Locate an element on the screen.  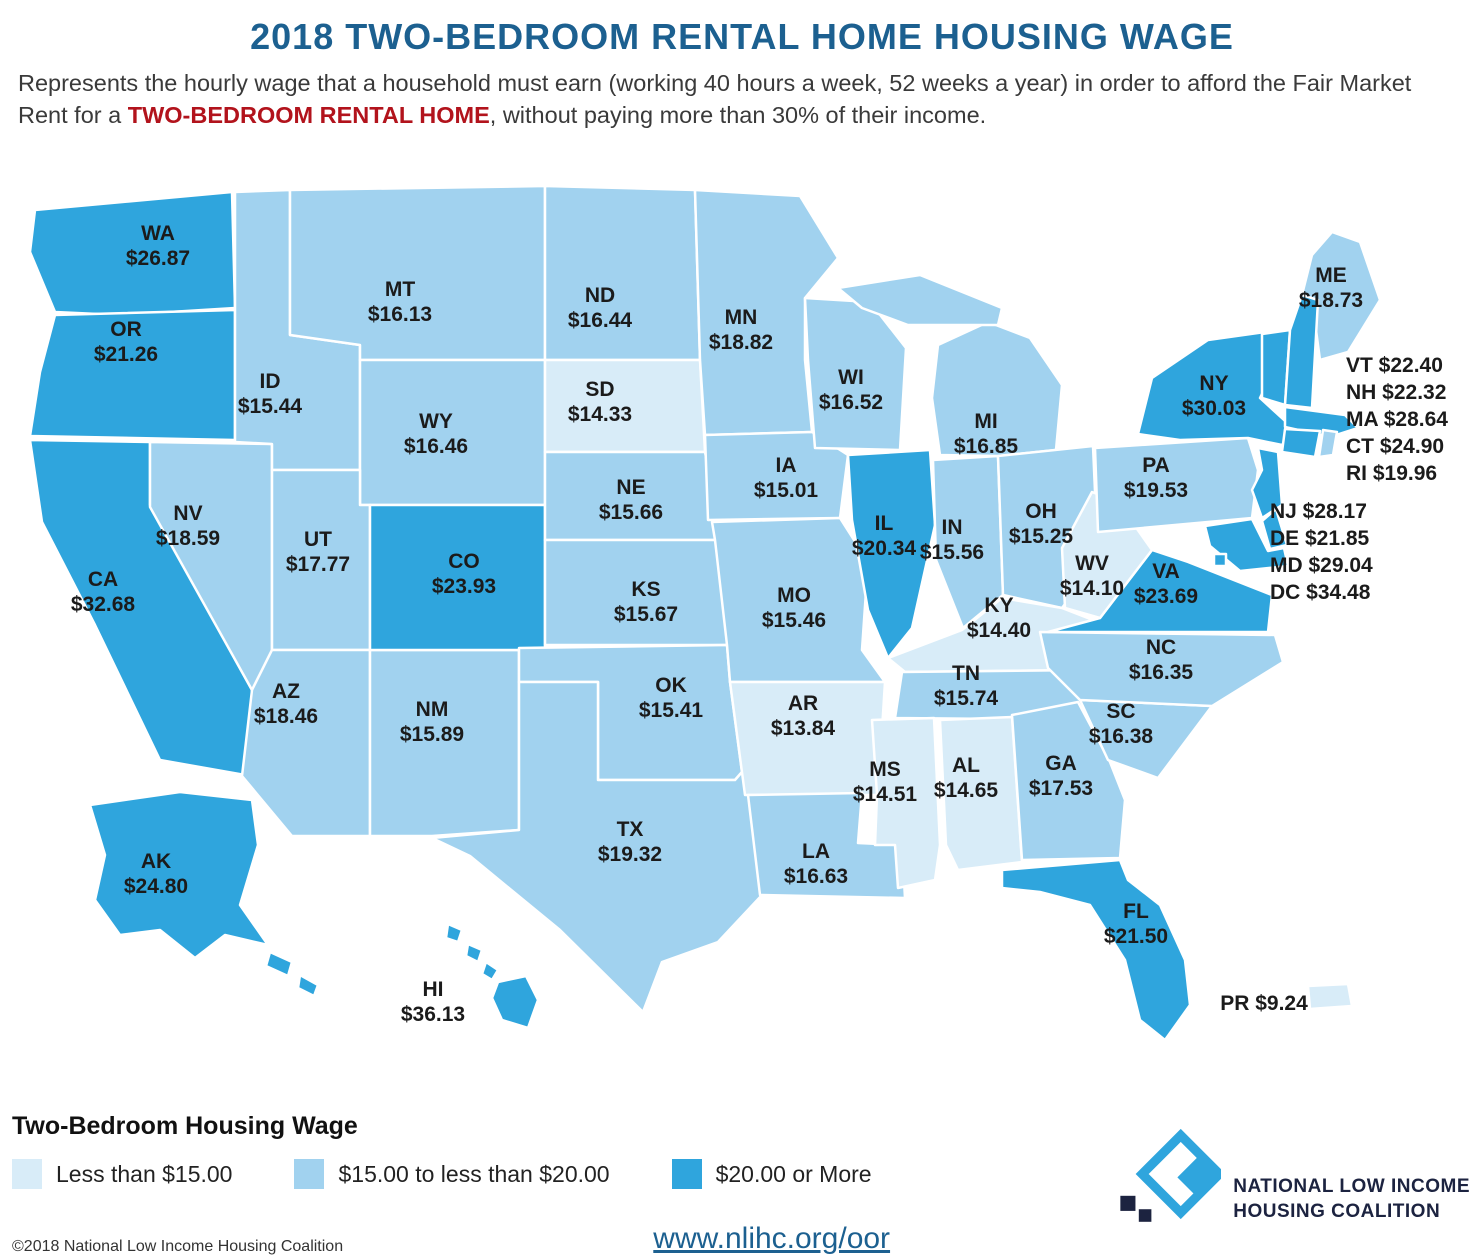
state-WV-label: WV $14.10 is located at coordinates (1092, 576).